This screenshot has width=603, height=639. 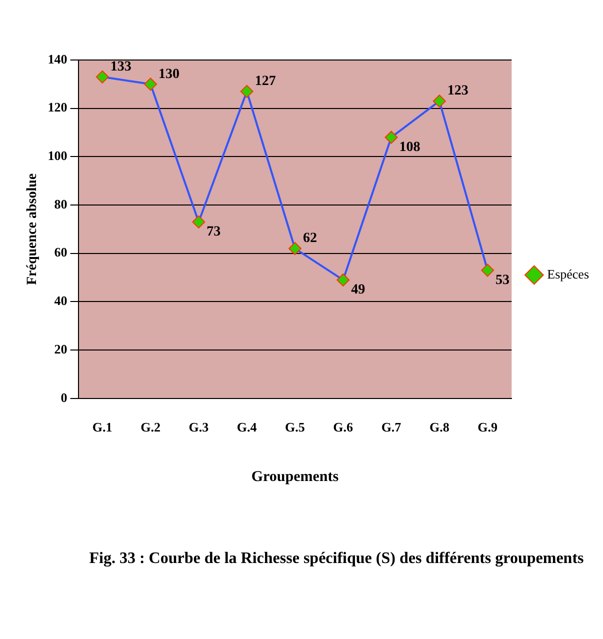 What do you see at coordinates (61, 252) in the screenshot?
I see `y-tick-label: 60` at bounding box center [61, 252].